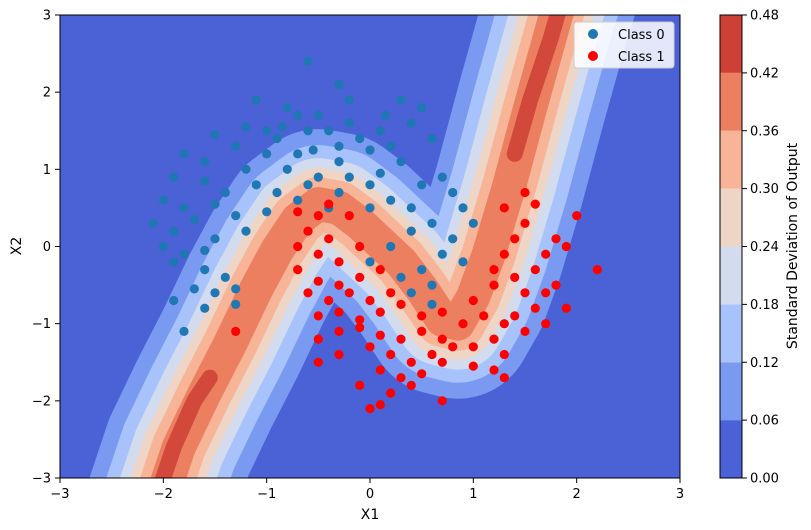 The image size is (811, 530). What do you see at coordinates (47, 170) in the screenshot?
I see `y-tick-label: 1` at bounding box center [47, 170].